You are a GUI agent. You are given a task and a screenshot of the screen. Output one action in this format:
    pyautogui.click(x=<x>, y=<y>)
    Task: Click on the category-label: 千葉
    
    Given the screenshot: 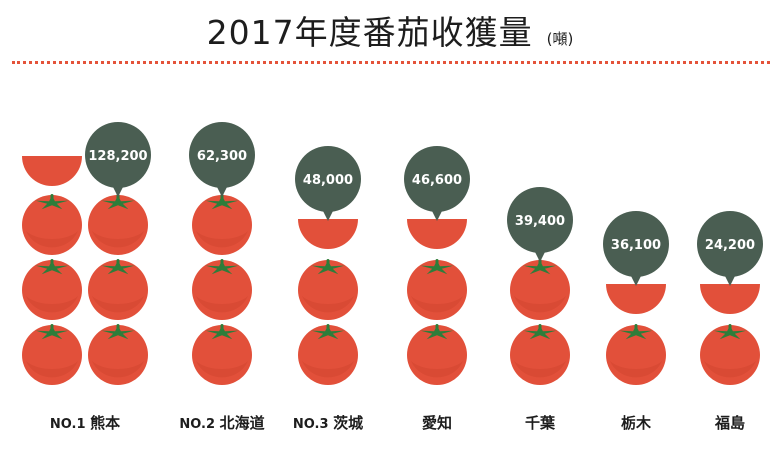 What is the action you would take?
    pyautogui.click(x=540, y=423)
    